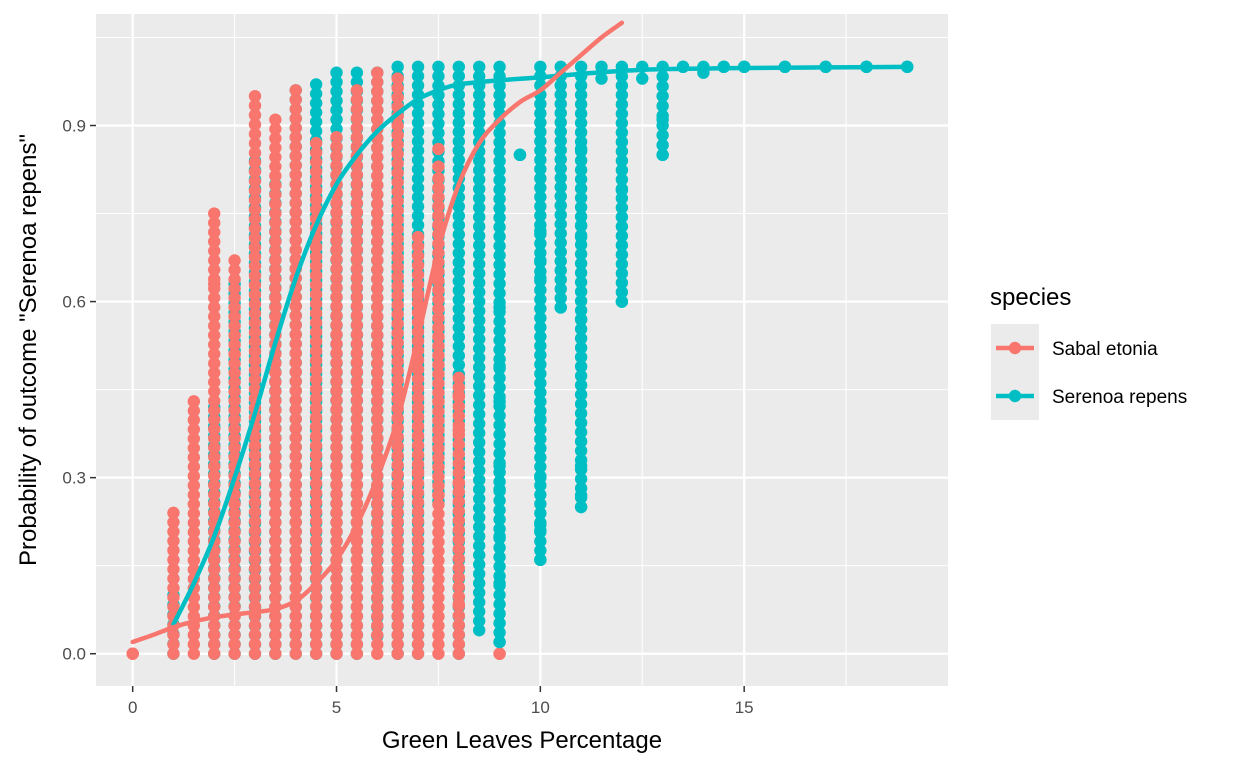 The width and height of the screenshot is (1248, 773). I want to click on y-tick-label: 0.9, so click(74, 126).